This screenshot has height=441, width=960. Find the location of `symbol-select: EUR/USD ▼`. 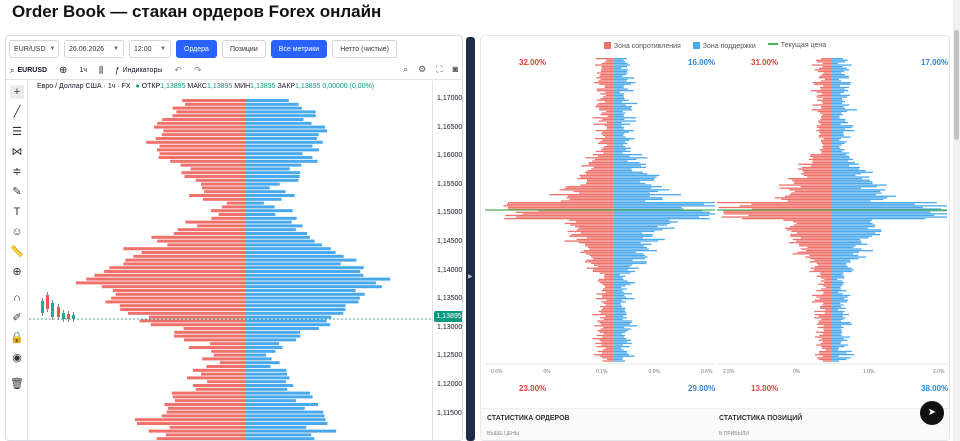

symbol-select: EUR/USD ▼ is located at coordinates (34, 49).